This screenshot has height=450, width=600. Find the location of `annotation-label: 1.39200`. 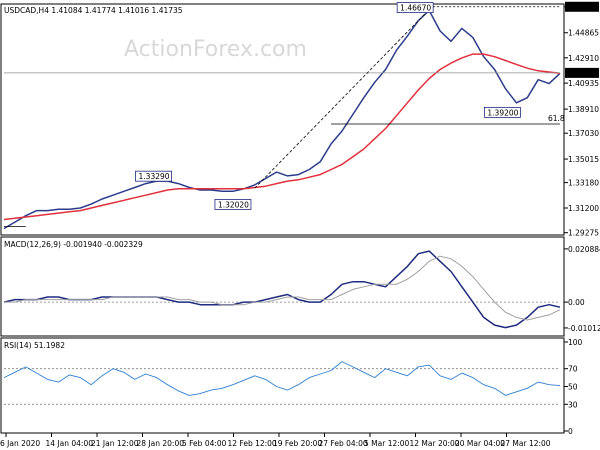

annotation-label: 1.39200 is located at coordinates (502, 112).